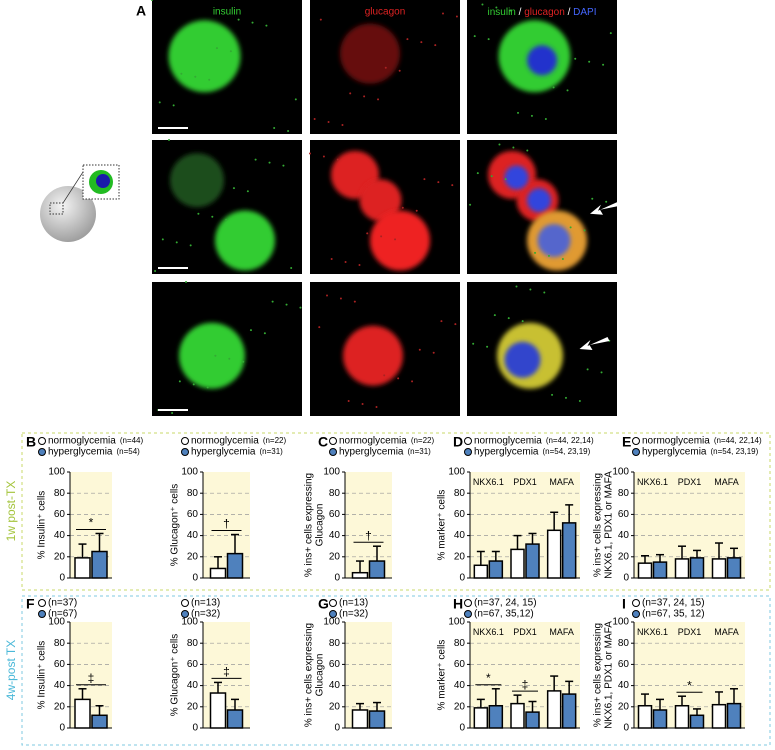  What do you see at coordinates (609, 675) in the screenshot?
I see `y-axis-label: NKX6.1, PDX1 or MAFA` at bounding box center [609, 675].